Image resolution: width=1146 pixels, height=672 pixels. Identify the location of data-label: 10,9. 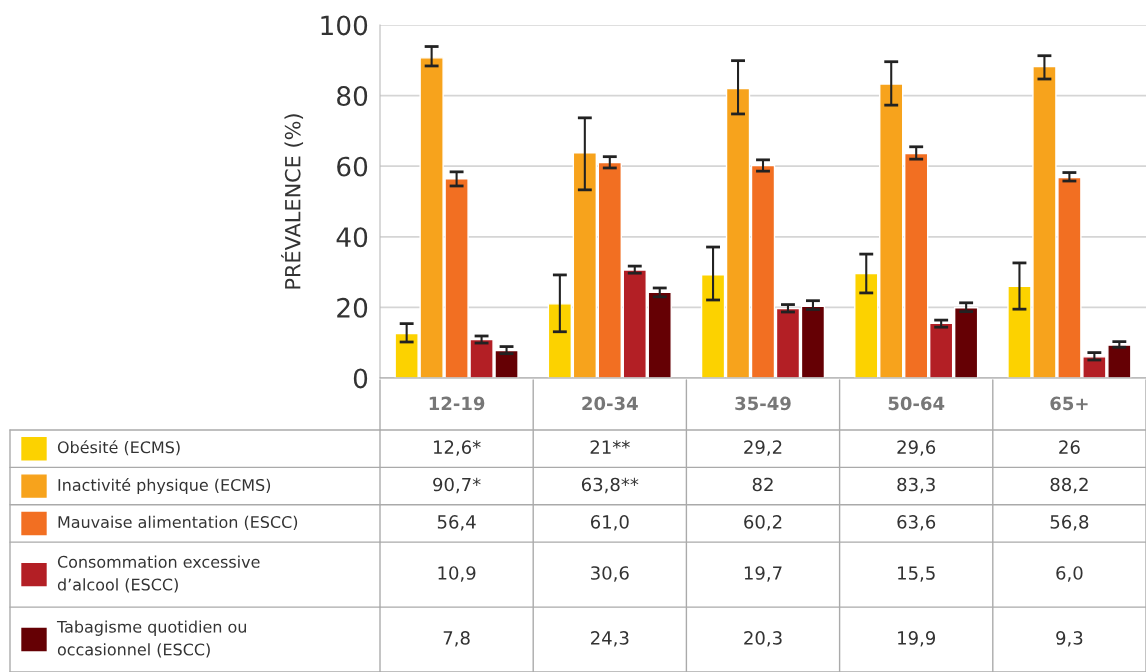
(457, 574).